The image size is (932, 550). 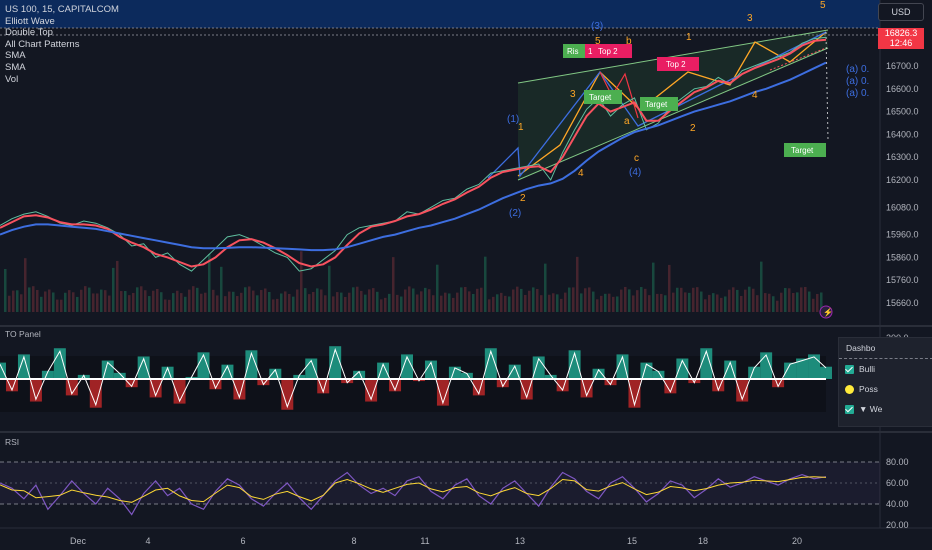 I want to click on rsi-series, so click(x=413, y=493).